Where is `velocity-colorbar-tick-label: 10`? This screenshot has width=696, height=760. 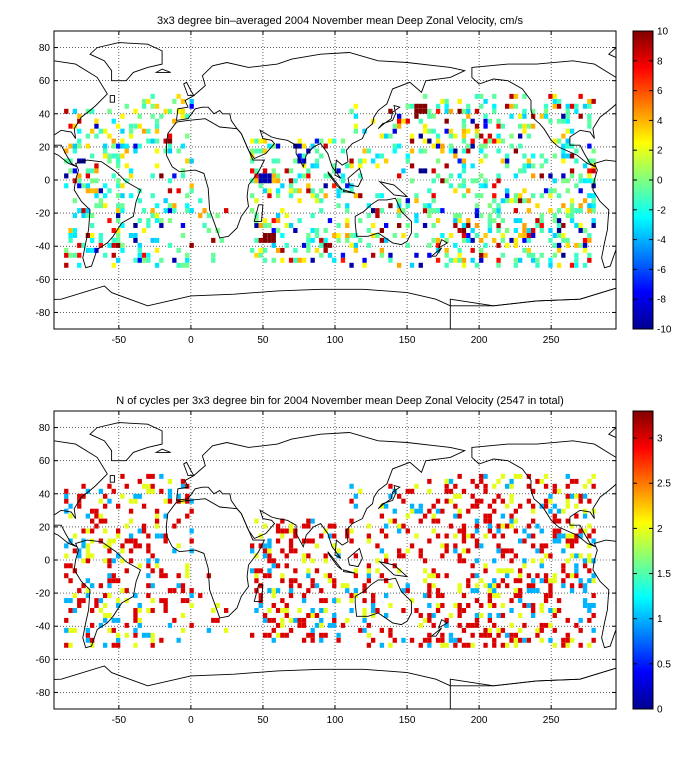
velocity-colorbar-tick-label: 10 is located at coordinates (663, 32).